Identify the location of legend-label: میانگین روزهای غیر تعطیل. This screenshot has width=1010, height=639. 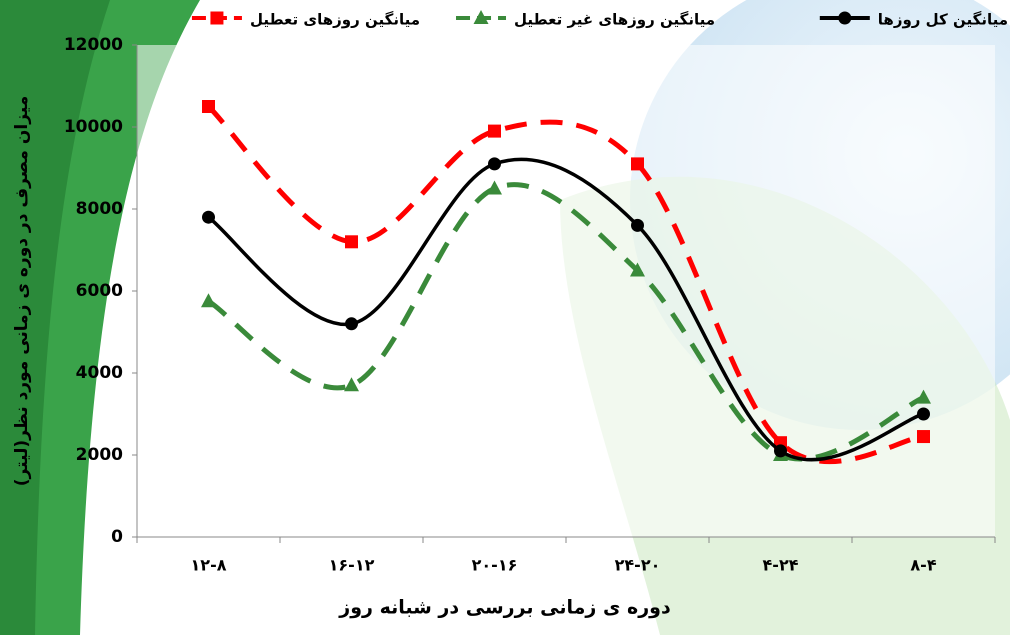
(614, 20).